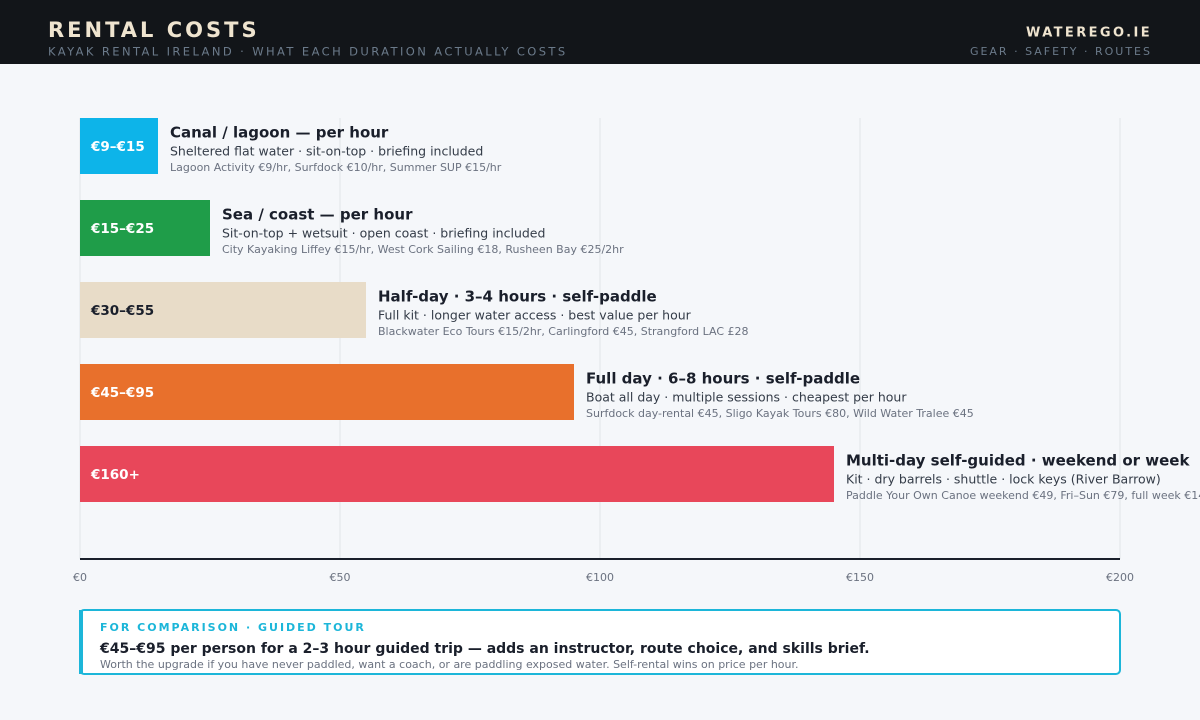 This screenshot has width=1200, height=720. What do you see at coordinates (154, 30) in the screenshot?
I see `page-title: RENTAL COSTS` at bounding box center [154, 30].